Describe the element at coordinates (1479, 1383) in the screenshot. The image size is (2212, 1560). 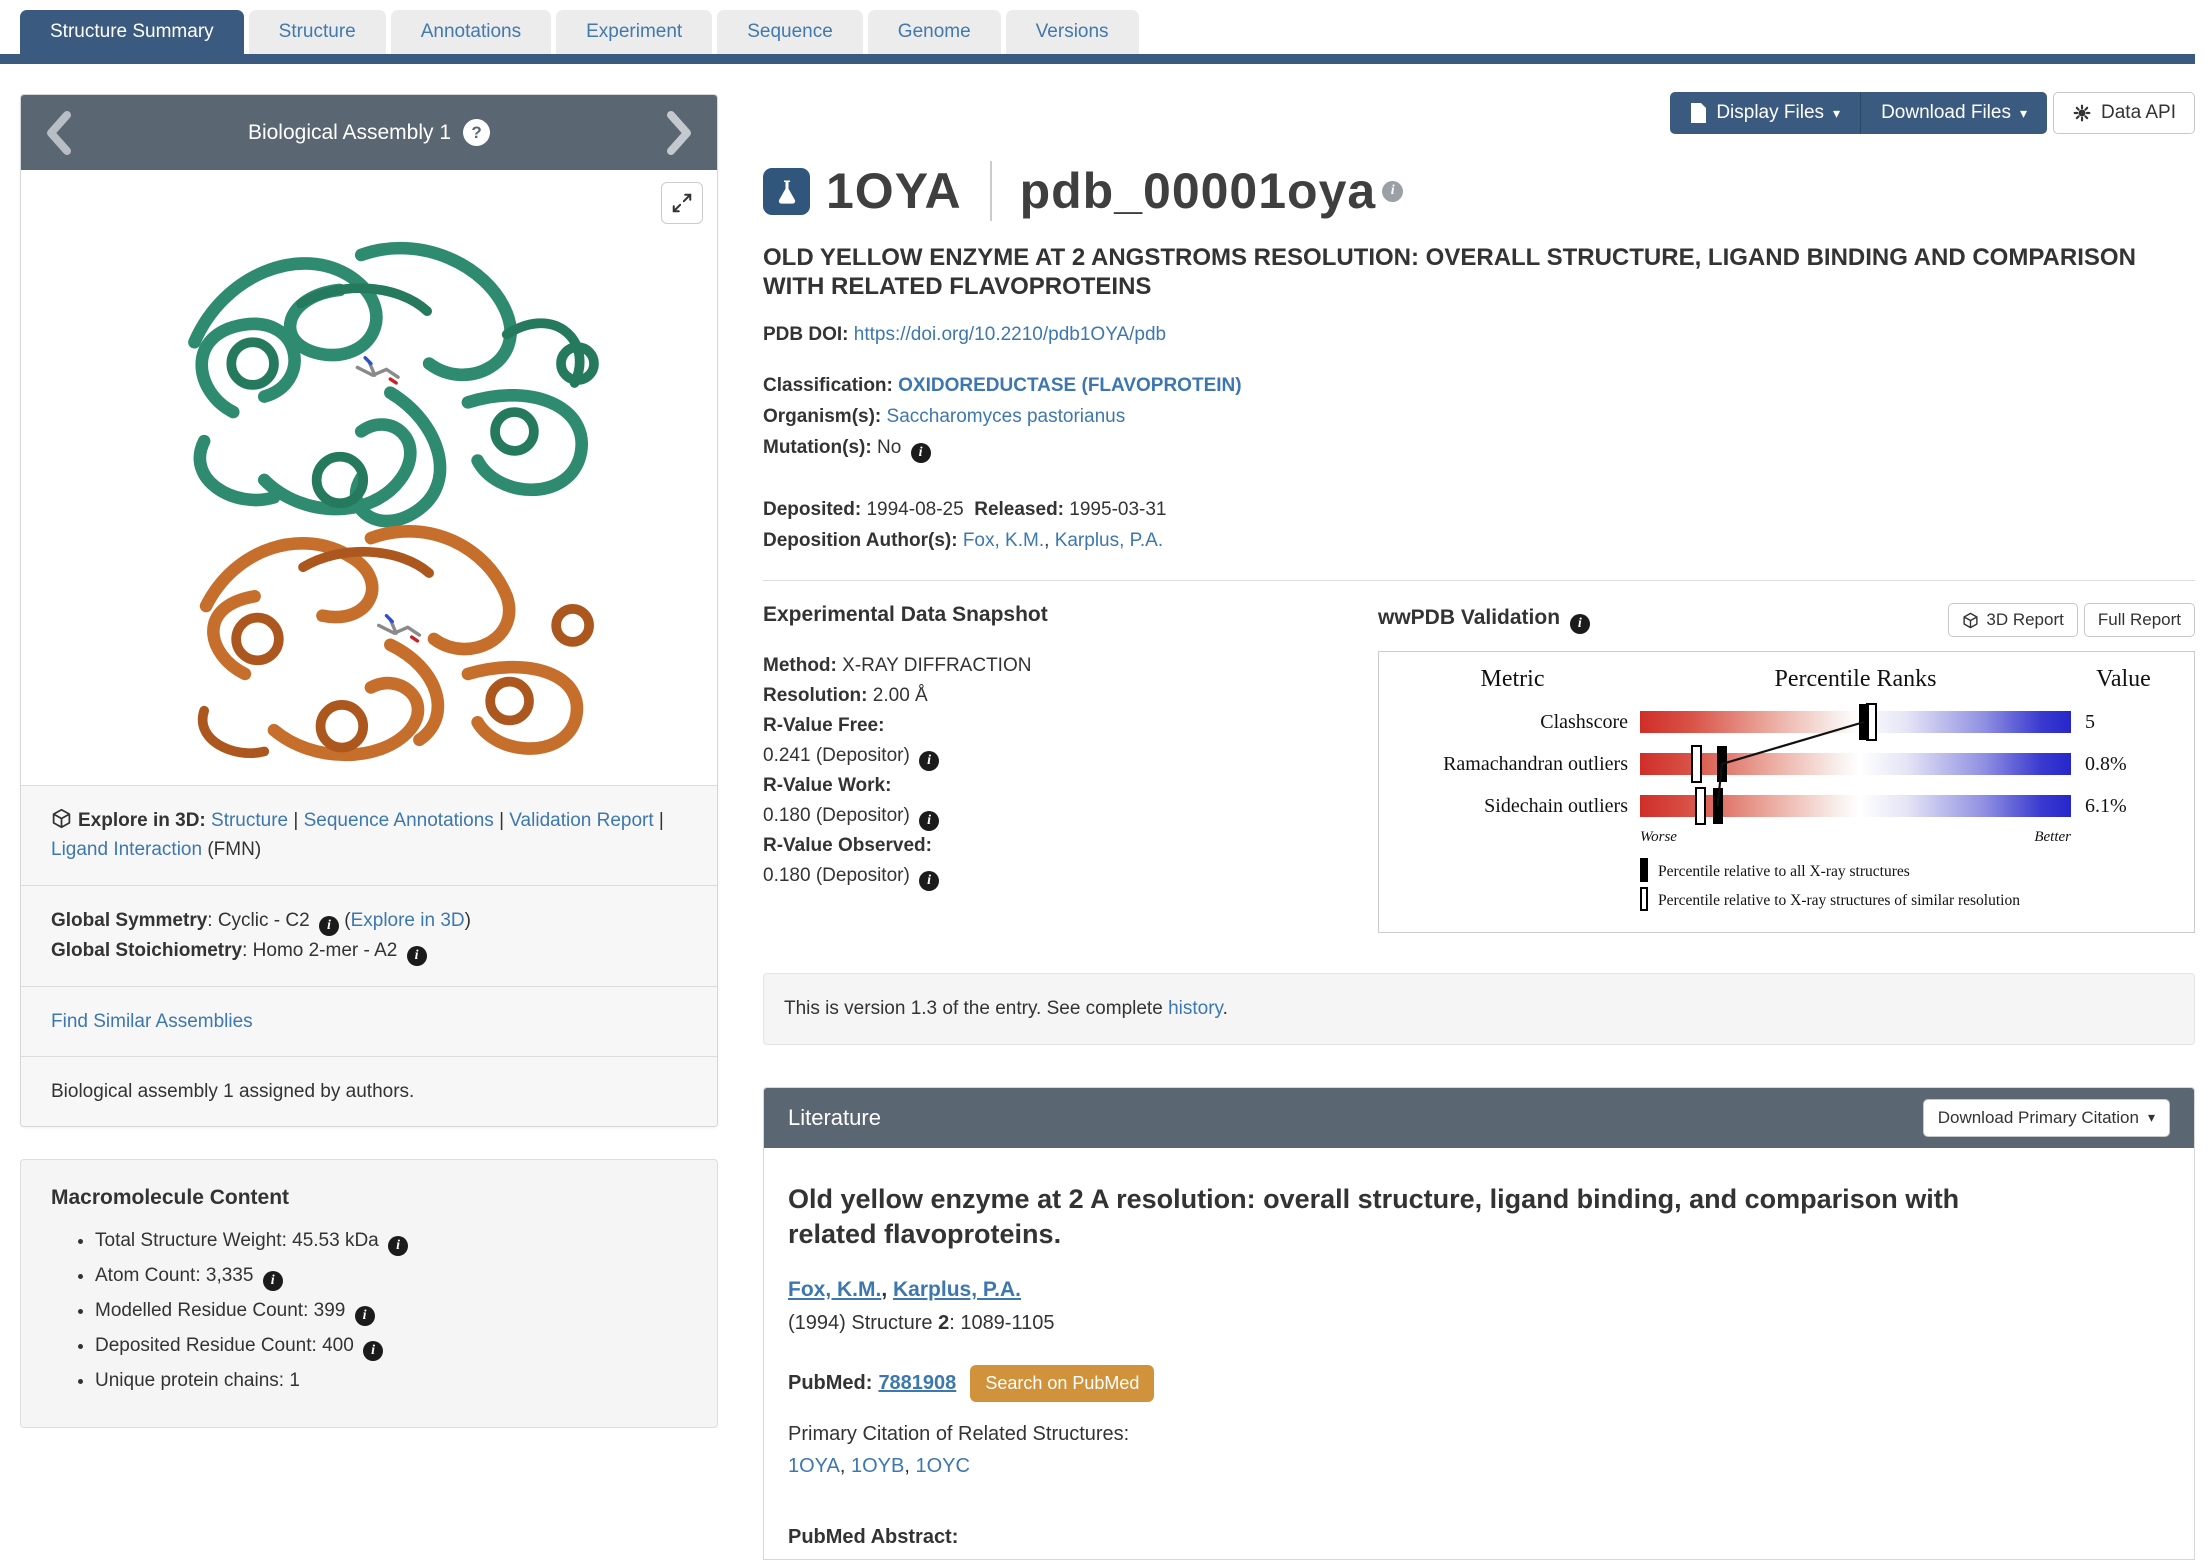
I see `pubmed-row: PubMed: 7881908 Search on PubMed` at that location.